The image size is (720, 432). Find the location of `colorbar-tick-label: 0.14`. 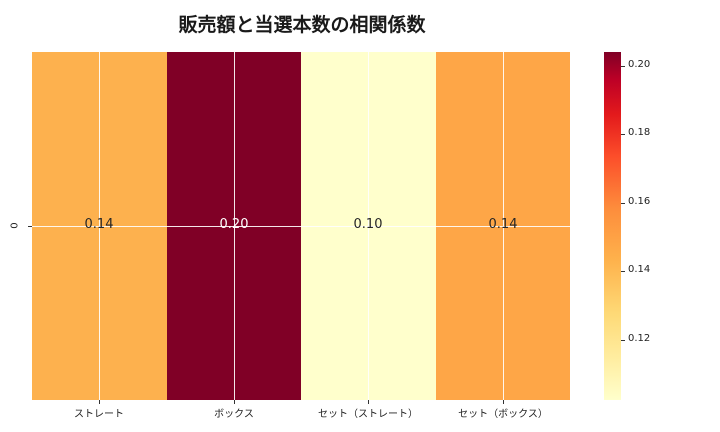

colorbar-tick-label: 0.14 is located at coordinates (639, 269).